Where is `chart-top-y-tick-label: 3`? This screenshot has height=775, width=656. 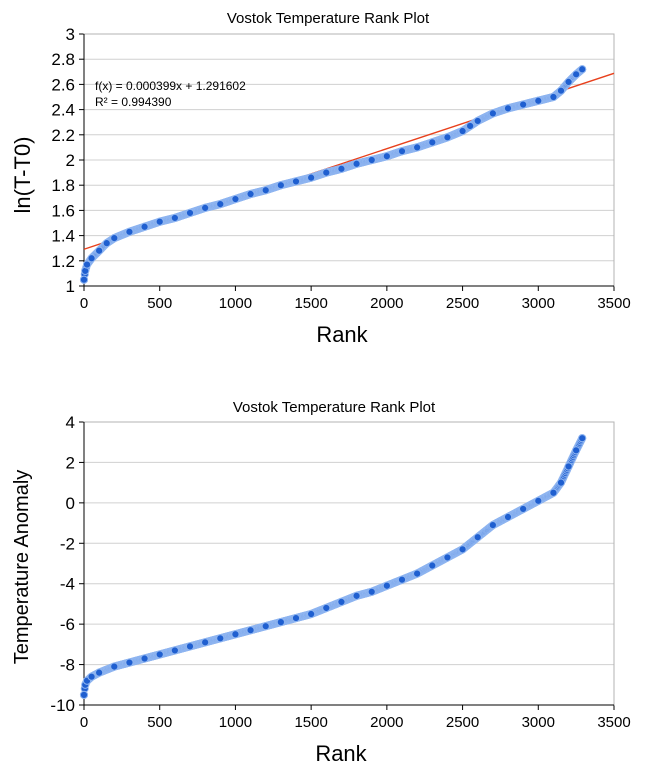 chart-top-y-tick-label: 3 is located at coordinates (70, 34).